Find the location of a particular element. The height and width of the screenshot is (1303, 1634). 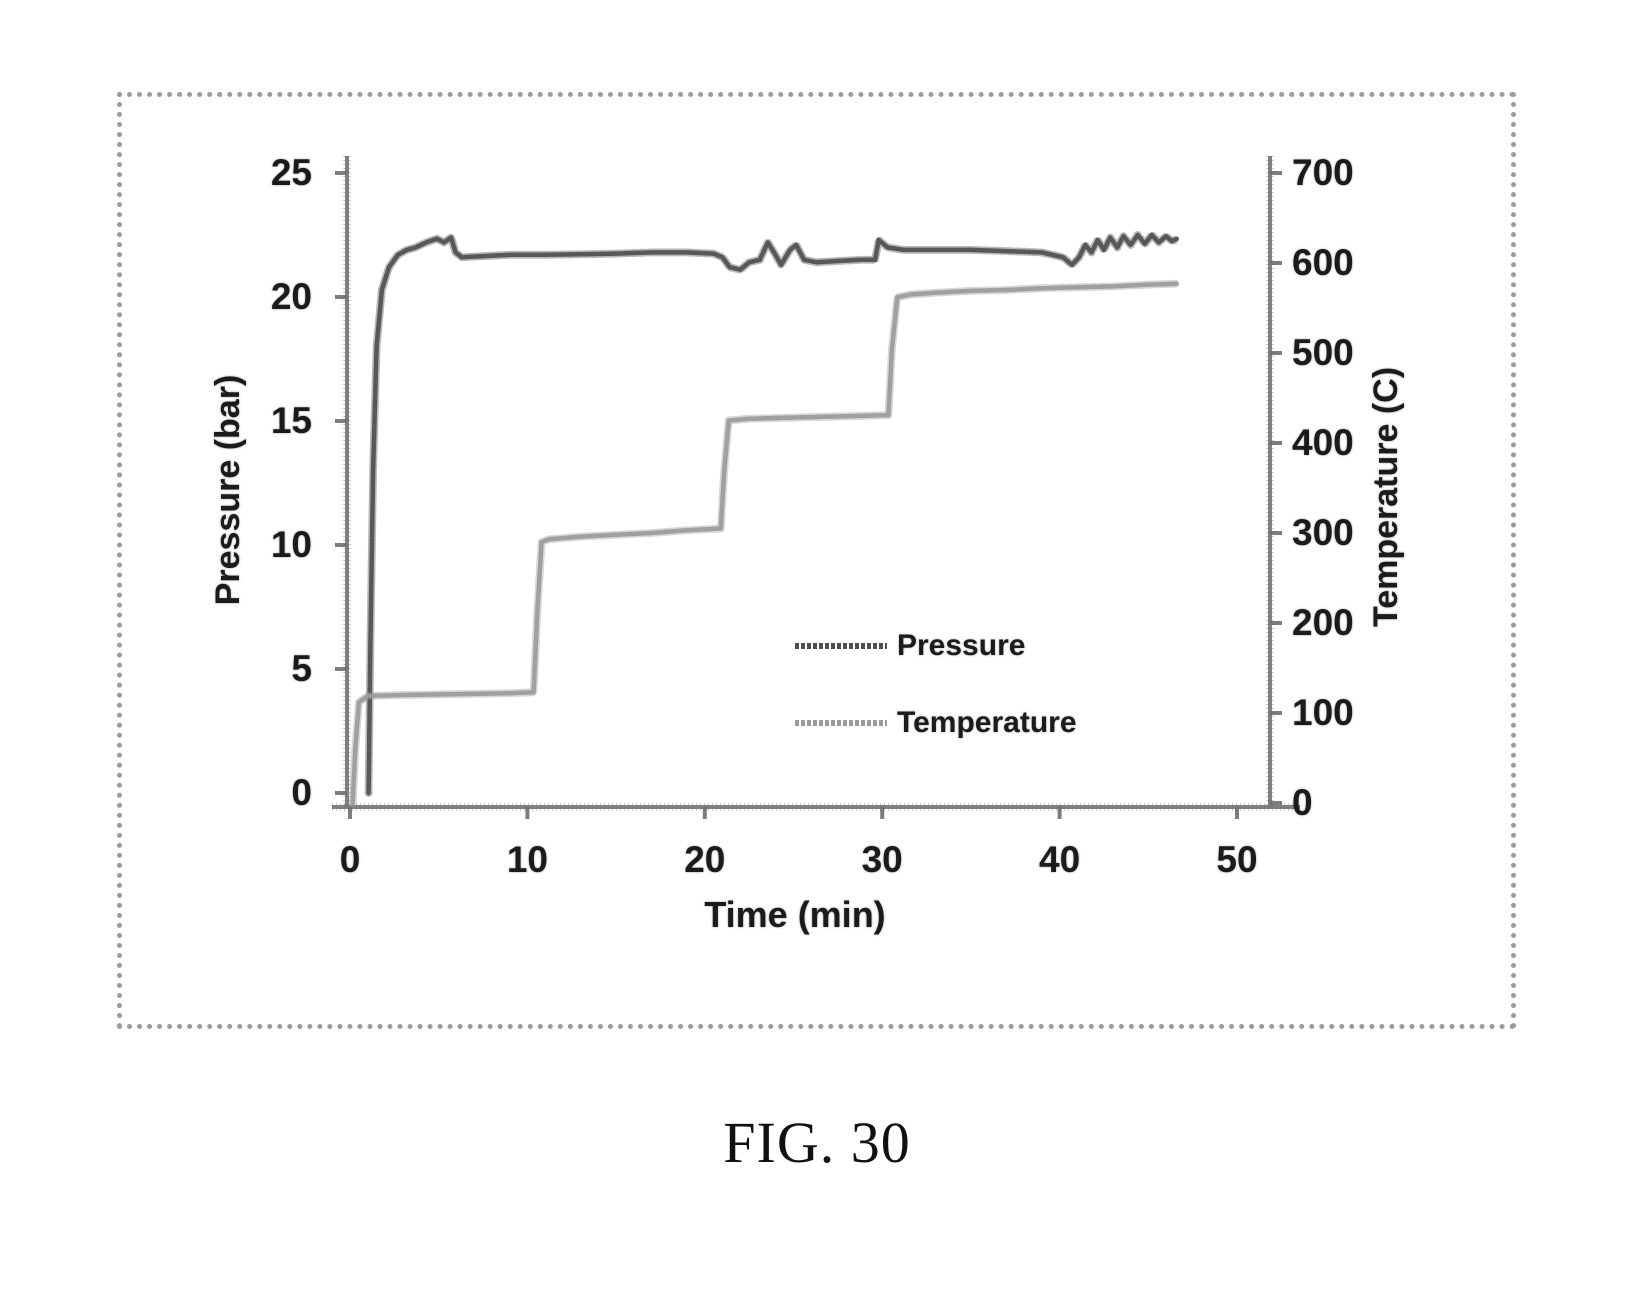

y-right-tick-label: 500 is located at coordinates (1323, 352).